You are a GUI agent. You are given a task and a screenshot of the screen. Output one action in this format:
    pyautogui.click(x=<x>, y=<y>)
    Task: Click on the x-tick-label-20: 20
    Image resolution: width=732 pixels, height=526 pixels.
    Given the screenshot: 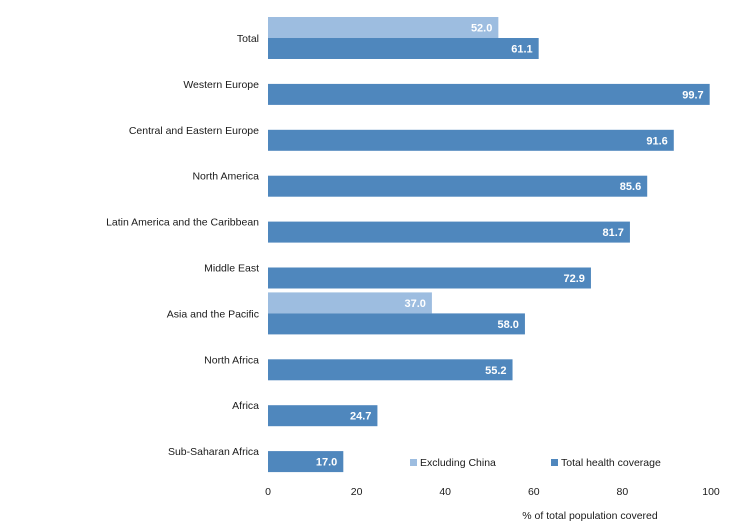 What is the action you would take?
    pyautogui.click(x=357, y=492)
    